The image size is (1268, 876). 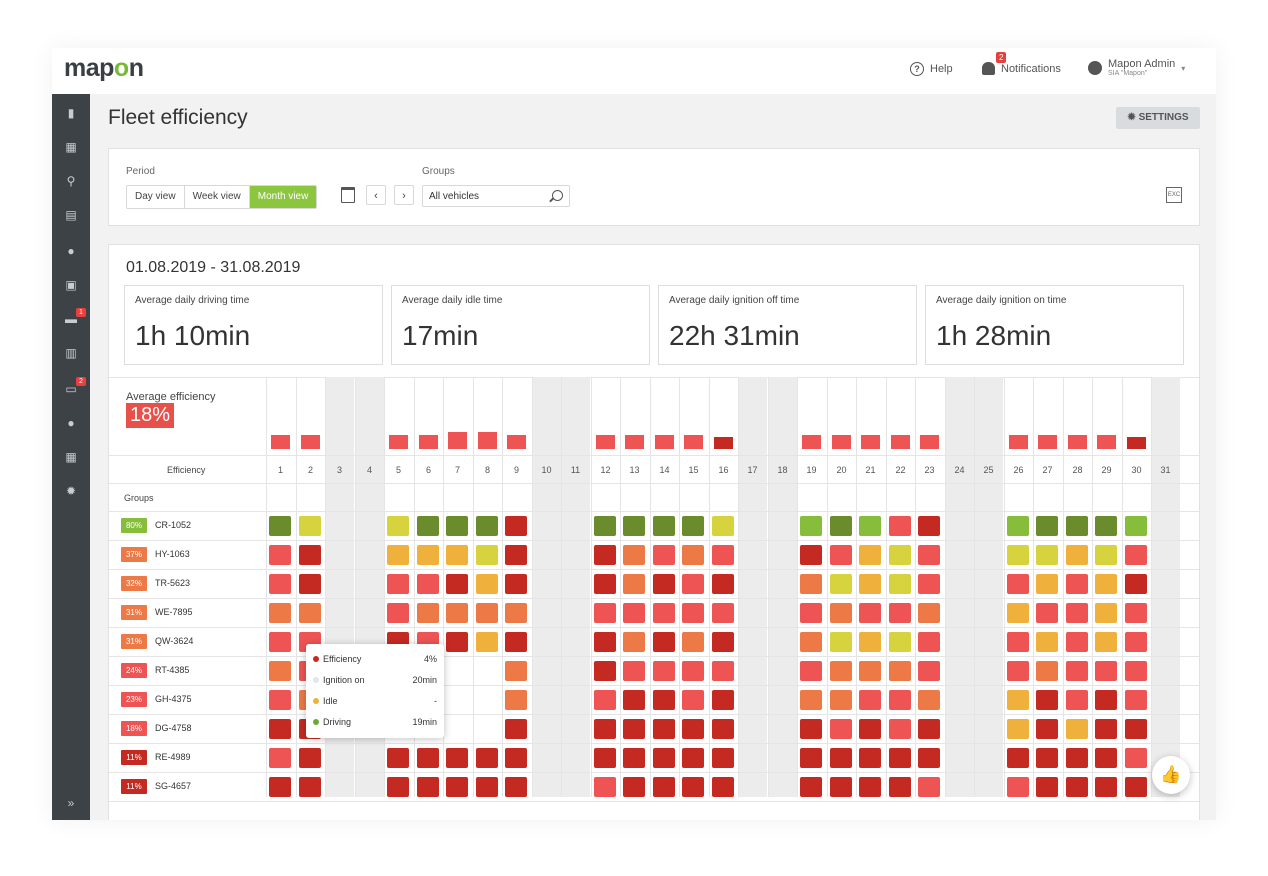 I want to click on calendar-icon: ▦, so click(x=71, y=457).